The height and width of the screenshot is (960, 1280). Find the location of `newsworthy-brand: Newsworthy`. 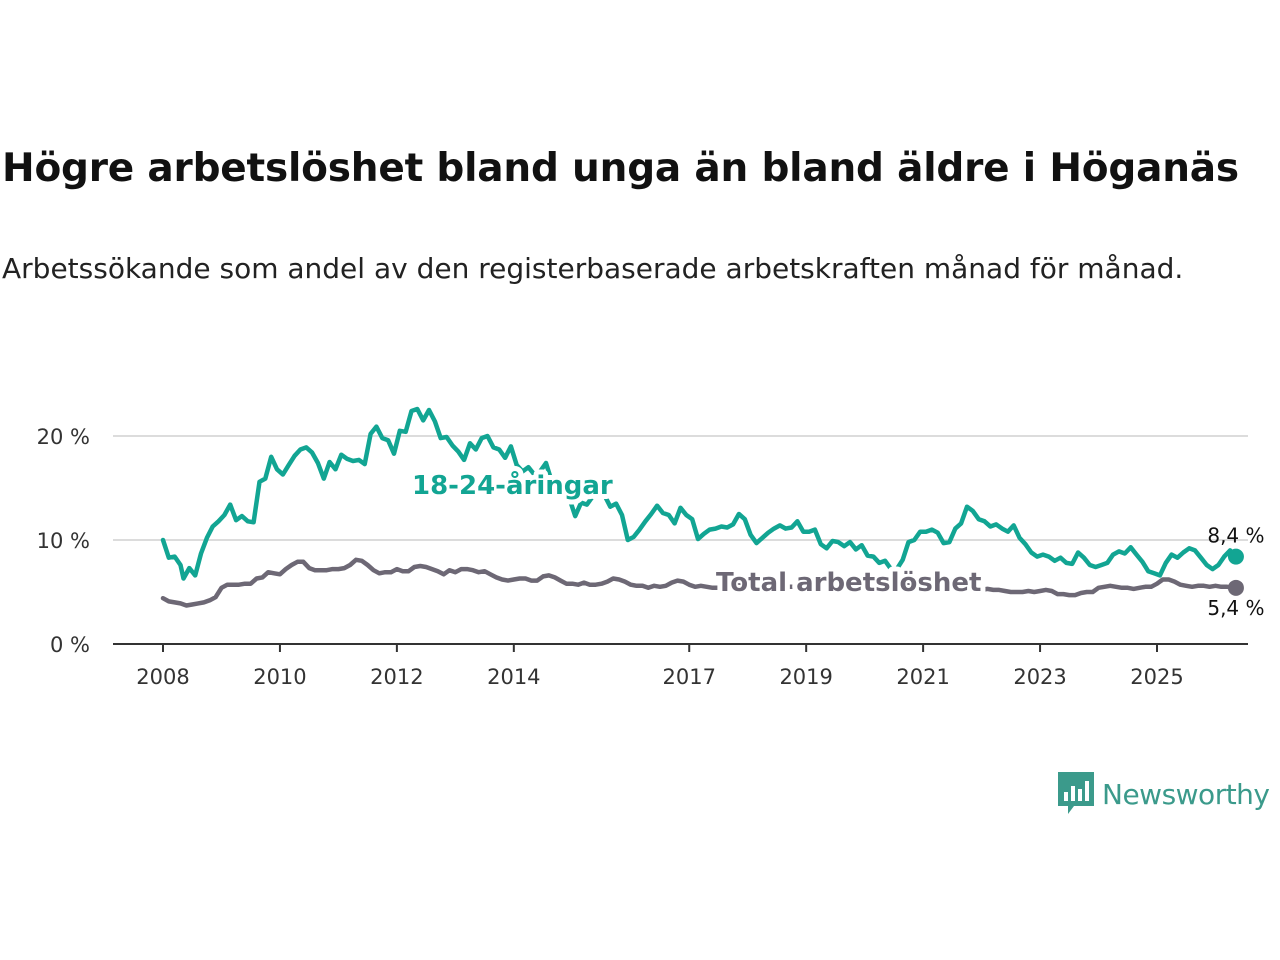

newsworthy-brand: Newsworthy is located at coordinates (1164, 794).